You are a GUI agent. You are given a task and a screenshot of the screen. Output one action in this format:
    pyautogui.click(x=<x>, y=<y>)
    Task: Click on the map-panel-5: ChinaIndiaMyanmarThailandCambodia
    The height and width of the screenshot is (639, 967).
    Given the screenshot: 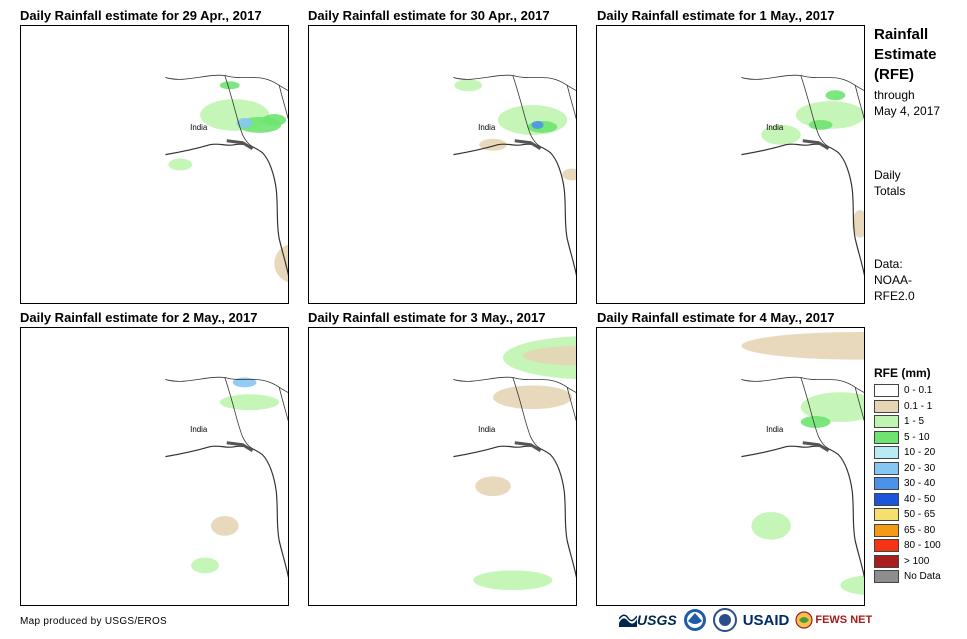 What is the action you would take?
    pyautogui.click(x=442, y=466)
    